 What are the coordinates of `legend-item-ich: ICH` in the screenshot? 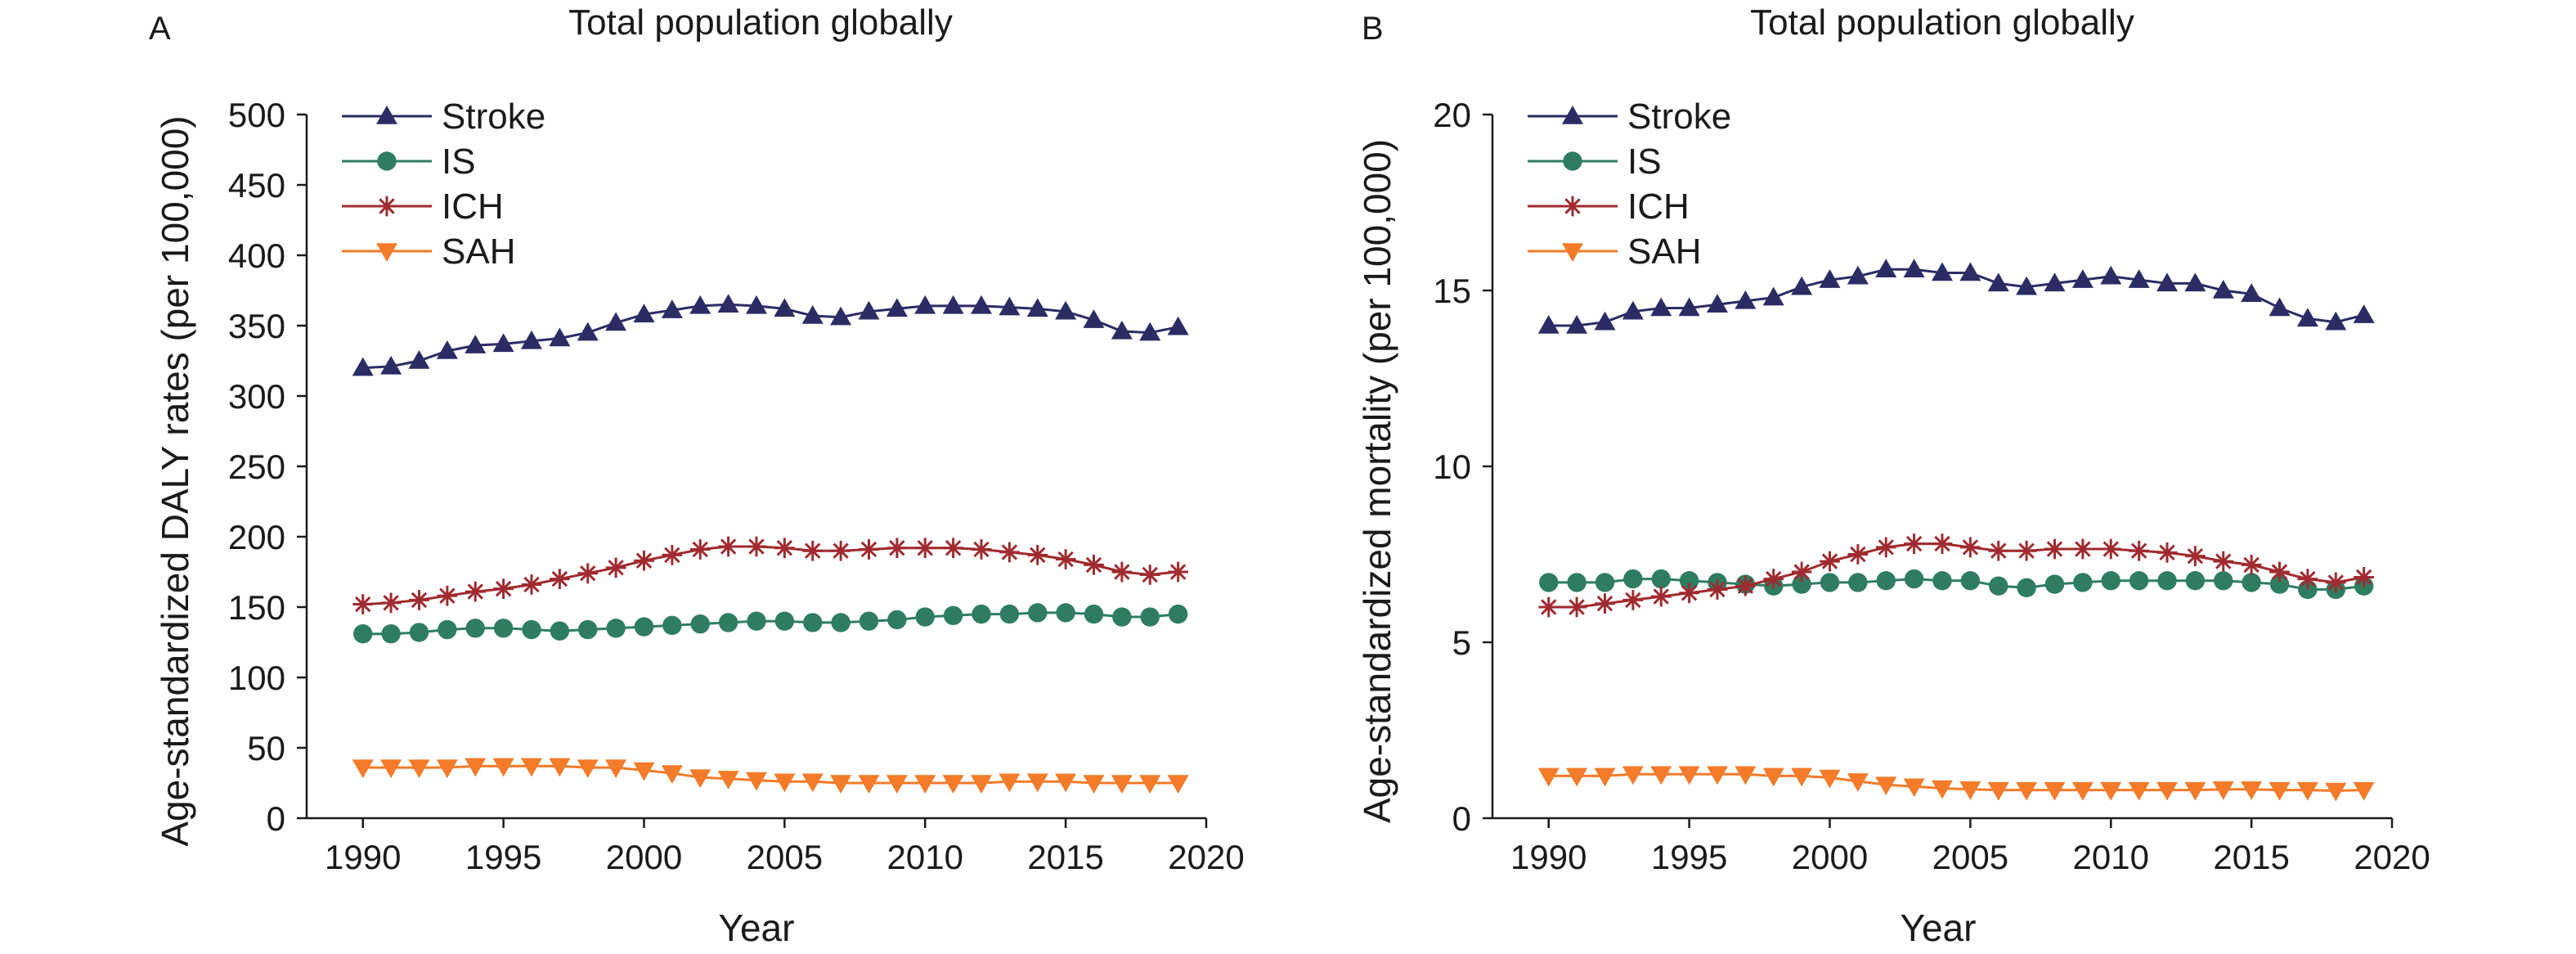 It's located at (423, 207).